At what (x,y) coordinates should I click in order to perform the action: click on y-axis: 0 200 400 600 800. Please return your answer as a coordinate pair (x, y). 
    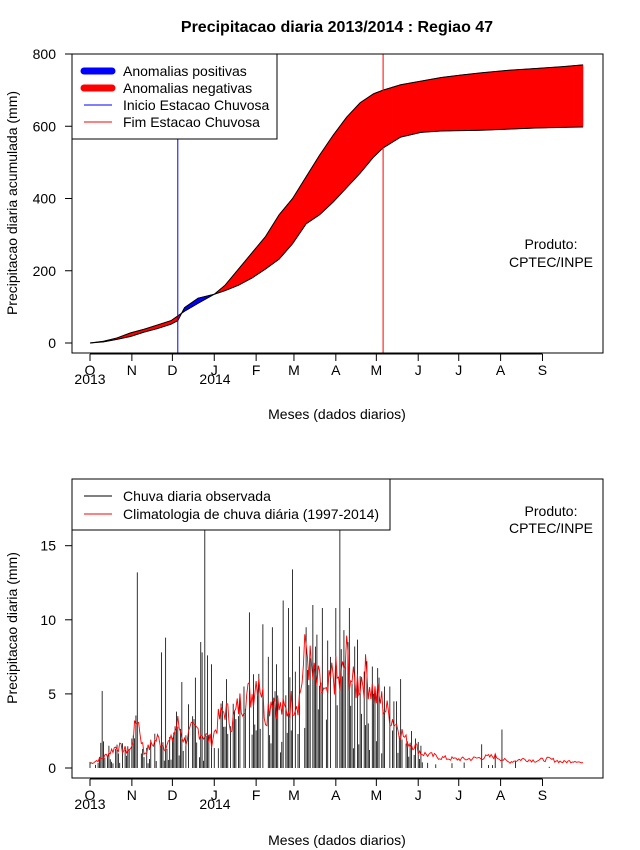
    Looking at the image, I should click on (53, 198).